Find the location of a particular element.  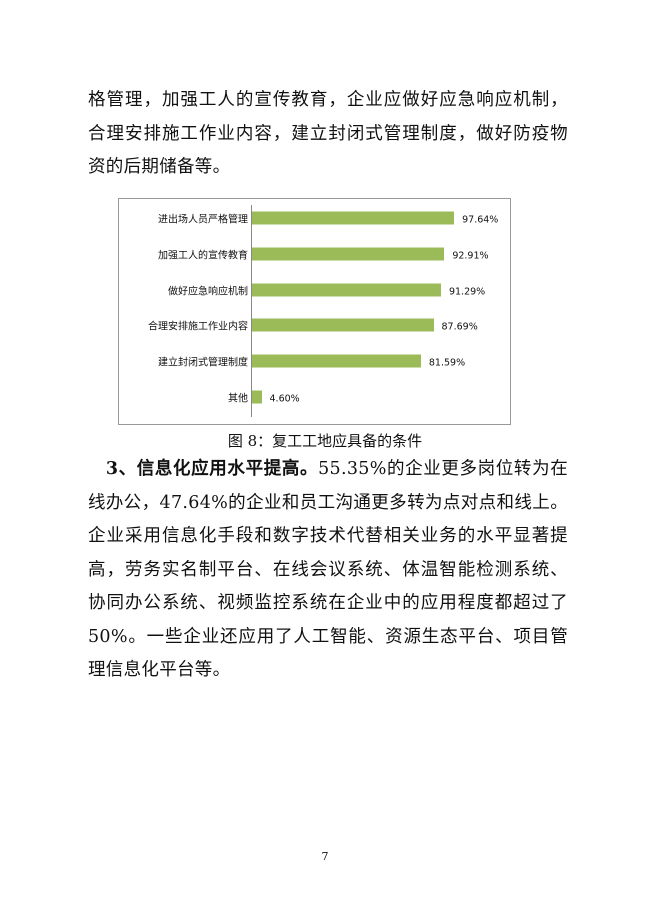

category-label: 进出场人员严格管理 is located at coordinates (203, 220).